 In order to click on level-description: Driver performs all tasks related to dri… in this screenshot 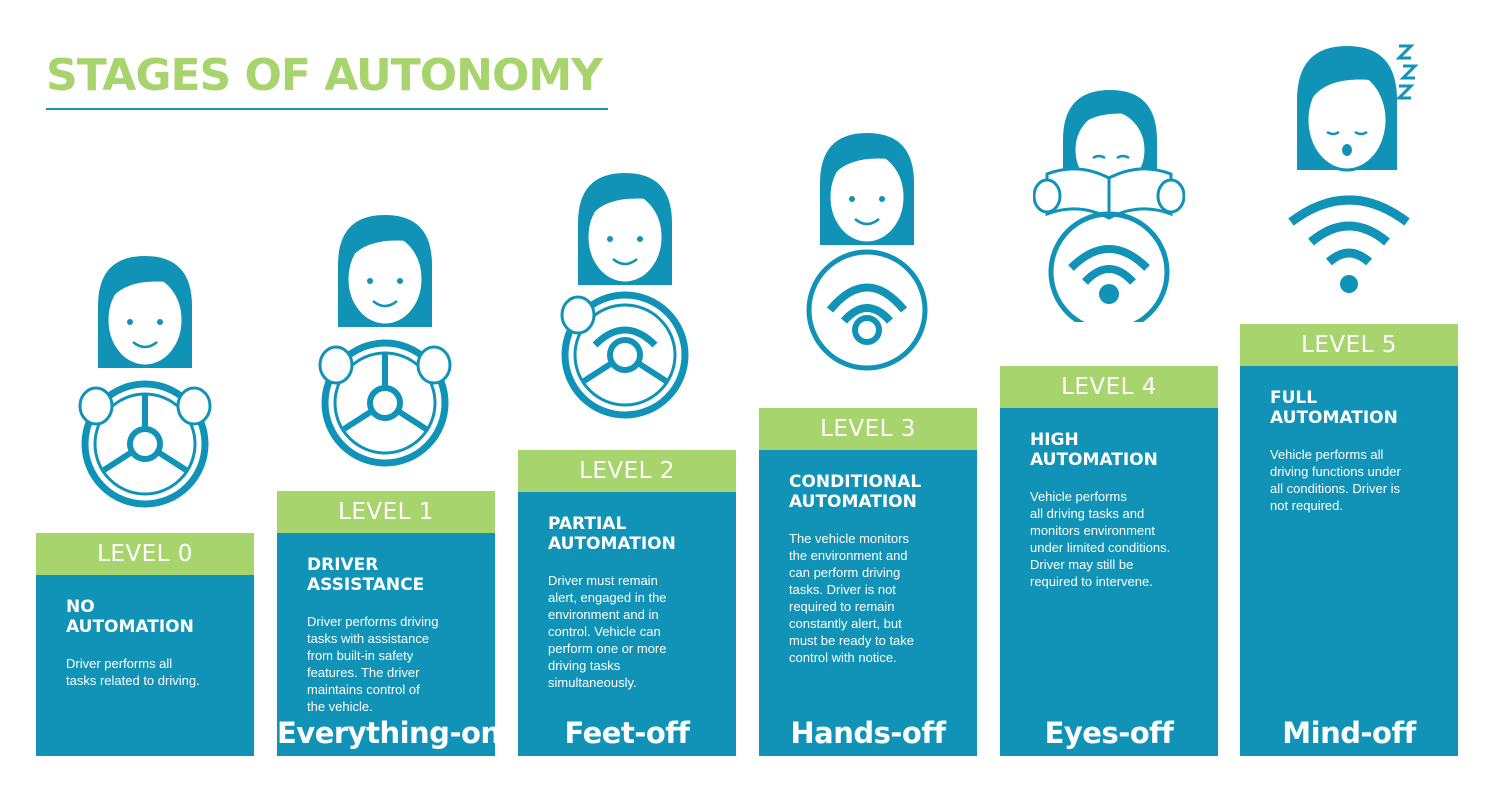, I will do `click(133, 672)`.